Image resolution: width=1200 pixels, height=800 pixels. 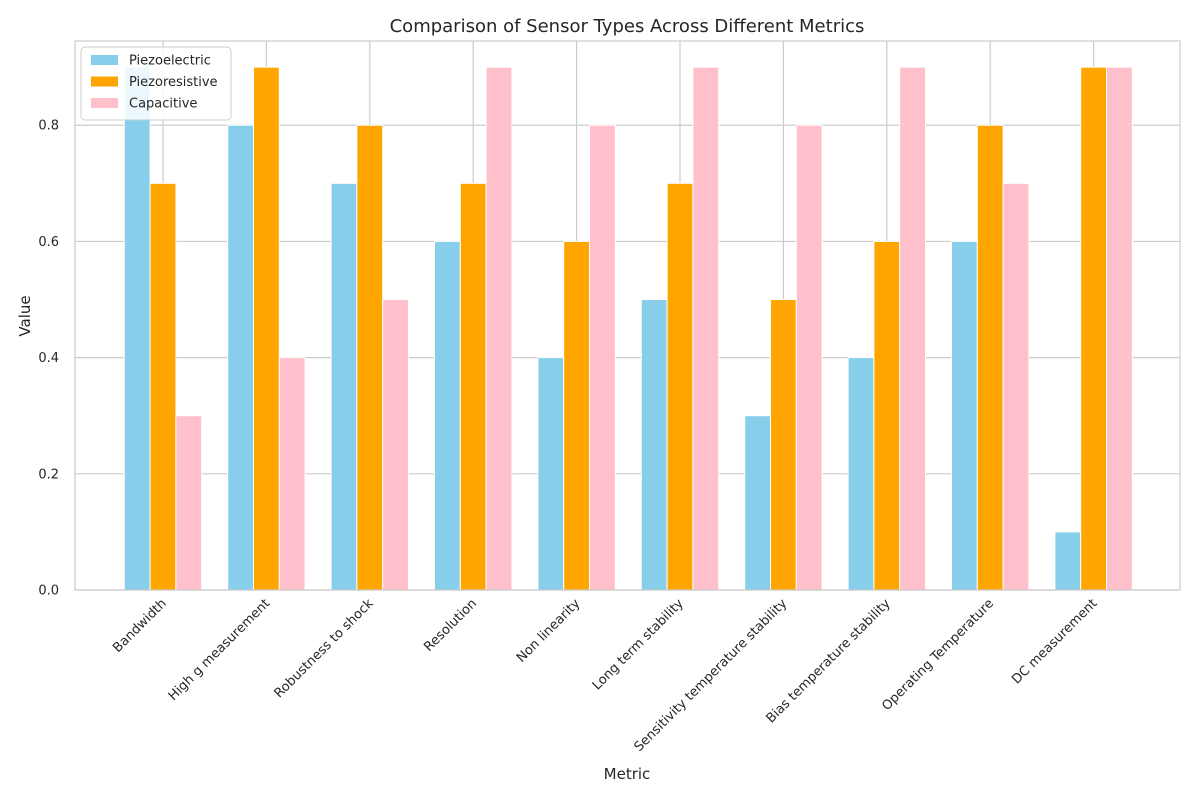 I want to click on y-tick-label: 0.4, so click(x=48, y=358).